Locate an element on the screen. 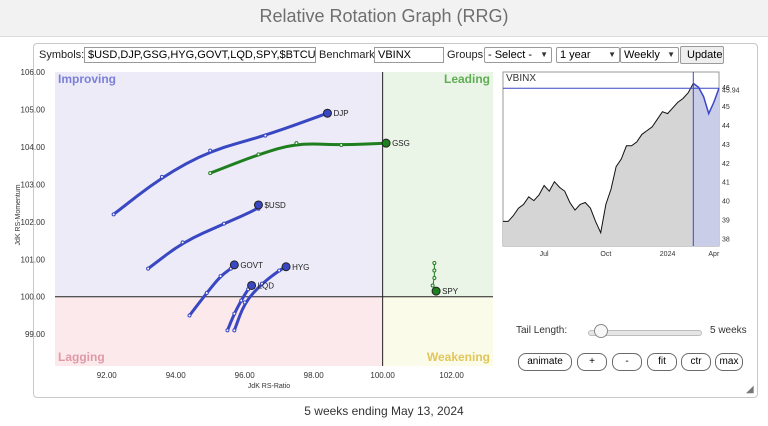 The image size is (768, 426). tail-length-slider-track is located at coordinates (645, 333).